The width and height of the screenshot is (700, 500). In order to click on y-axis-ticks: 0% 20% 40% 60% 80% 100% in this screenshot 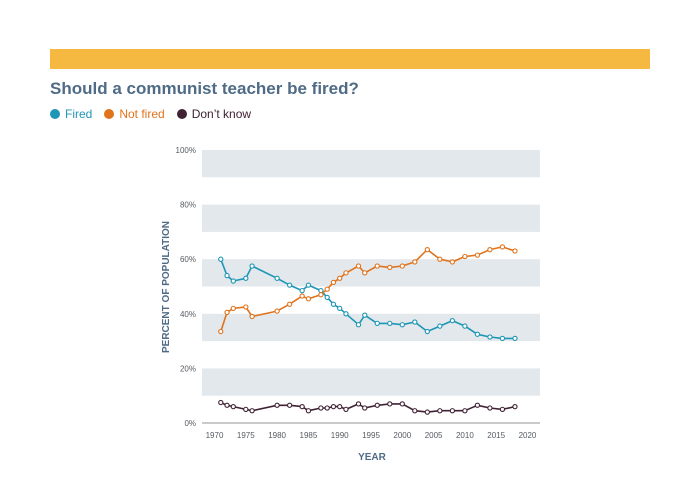, I will do `click(186, 287)`.